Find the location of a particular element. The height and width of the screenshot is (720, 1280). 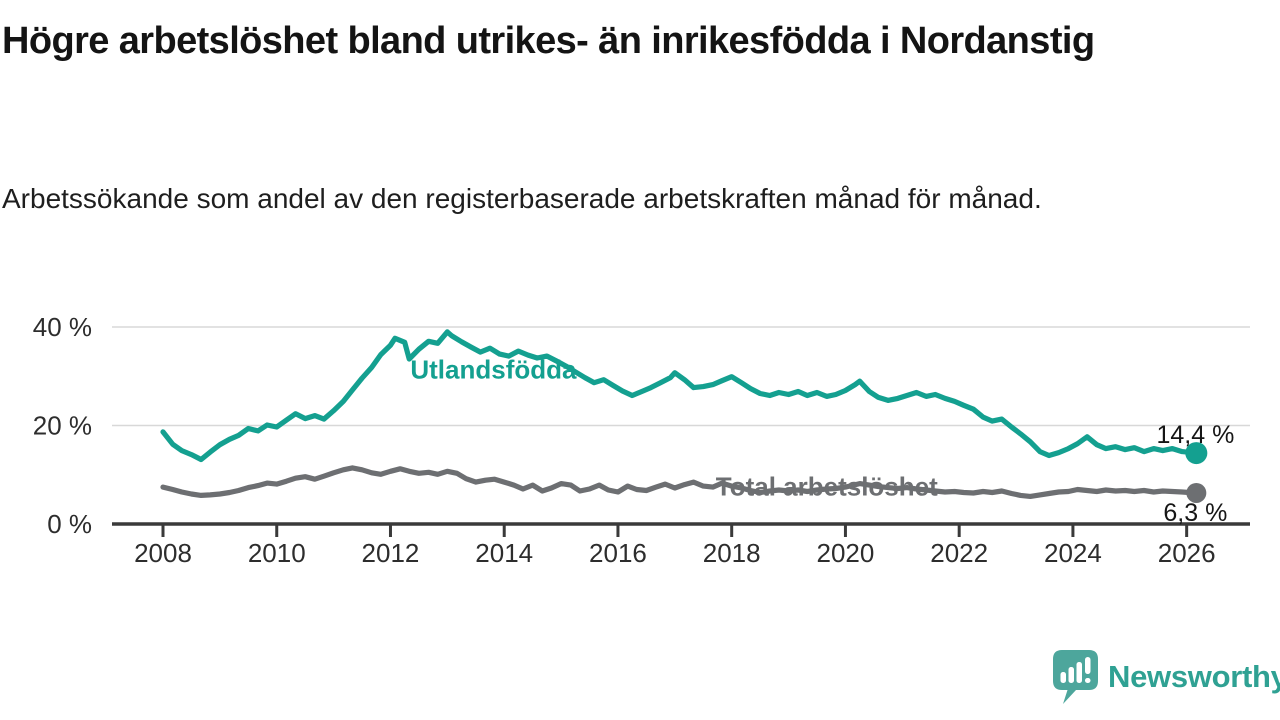

x-tick-label: 2012 is located at coordinates (391, 553).